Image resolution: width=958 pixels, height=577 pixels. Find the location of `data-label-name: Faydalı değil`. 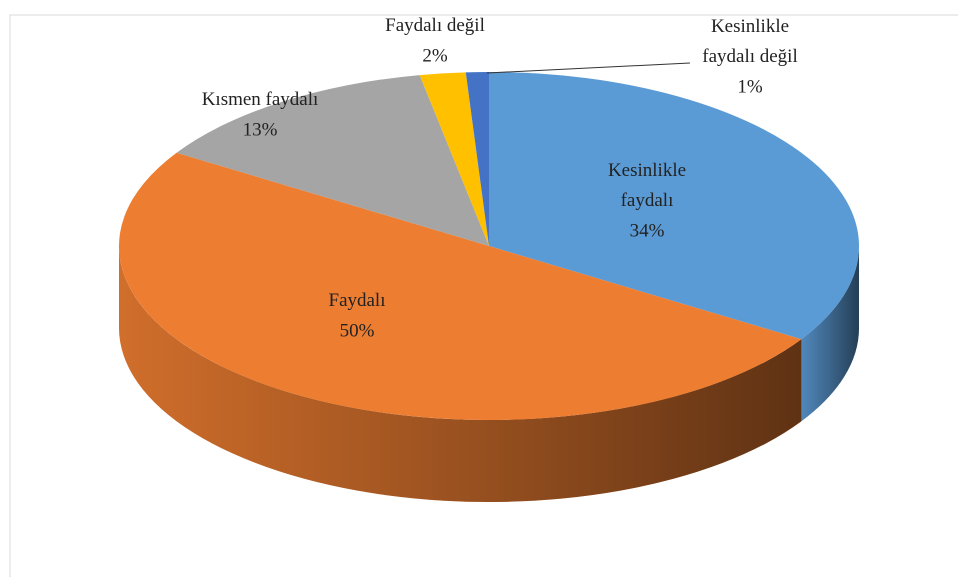

data-label-name: Faydalı değil is located at coordinates (435, 25).